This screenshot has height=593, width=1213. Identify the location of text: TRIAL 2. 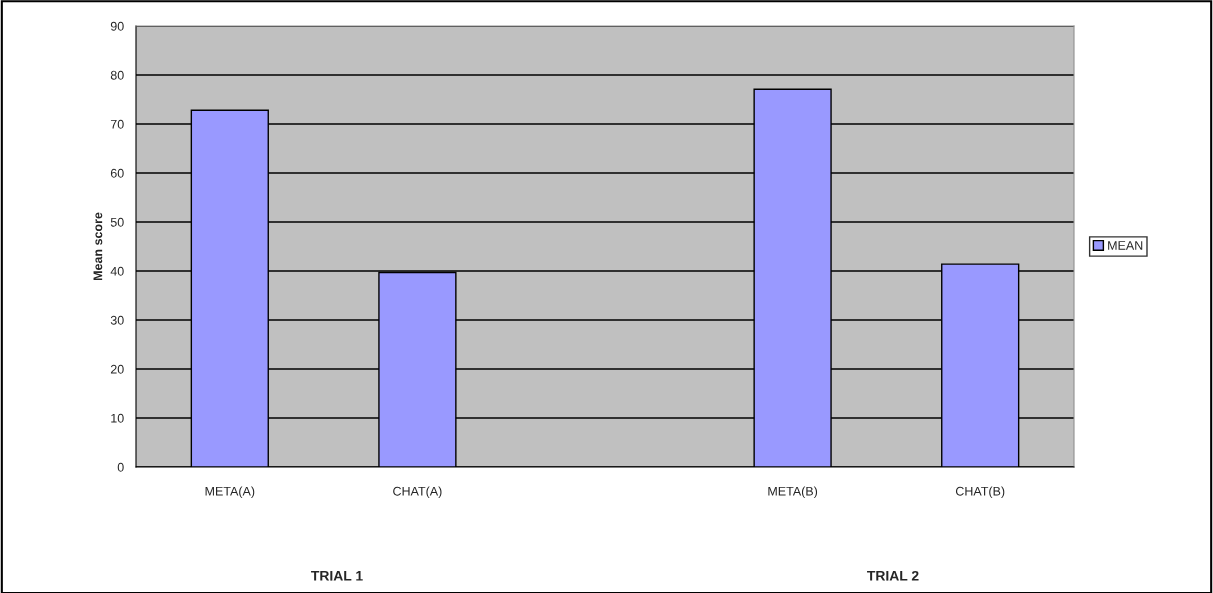
(893, 575).